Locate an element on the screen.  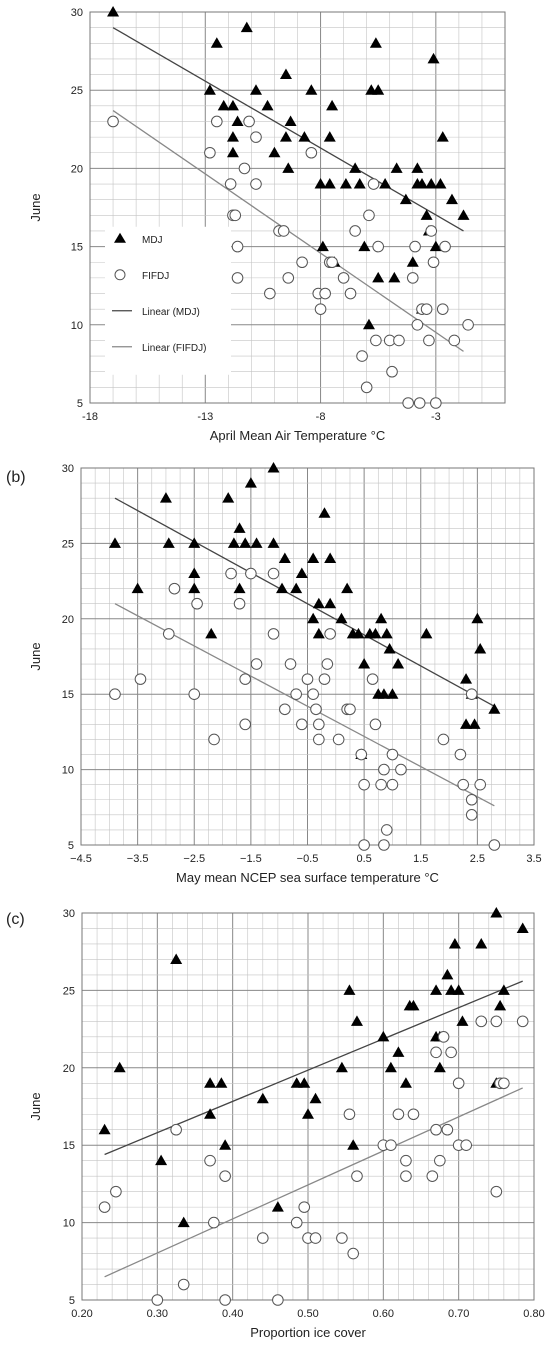
x-tick-label: −3.5 is located at coordinates (138, 859).